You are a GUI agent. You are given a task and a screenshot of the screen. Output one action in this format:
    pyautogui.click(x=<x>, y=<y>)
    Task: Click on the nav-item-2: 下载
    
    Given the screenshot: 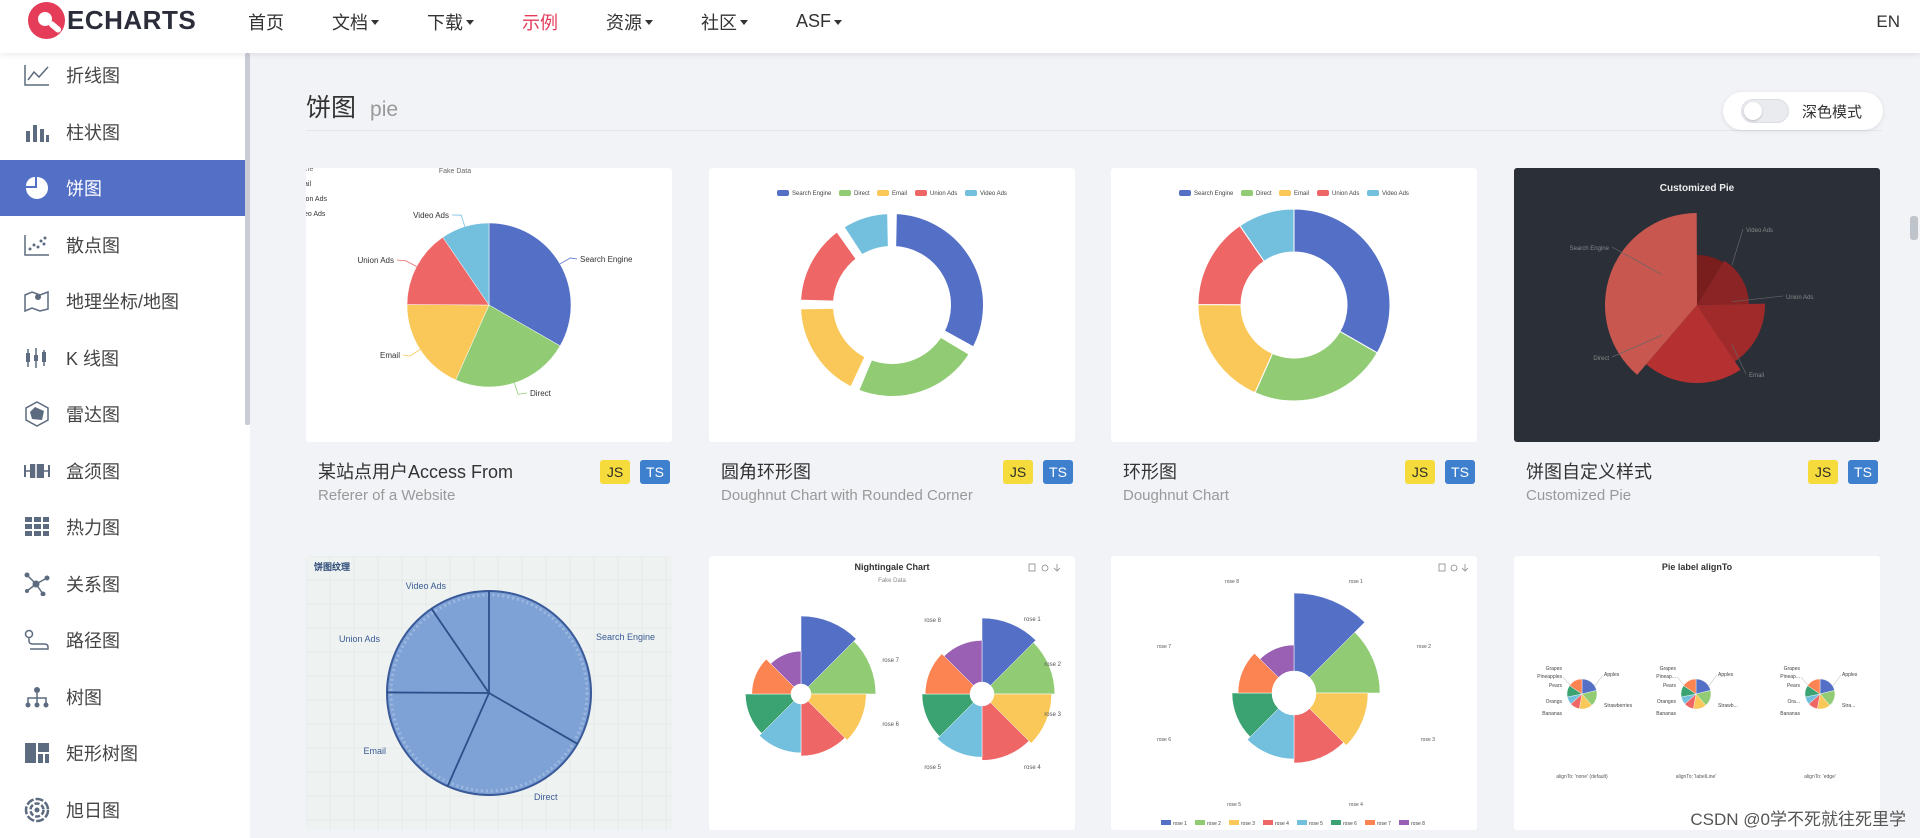 What is the action you would take?
    pyautogui.click(x=450, y=22)
    